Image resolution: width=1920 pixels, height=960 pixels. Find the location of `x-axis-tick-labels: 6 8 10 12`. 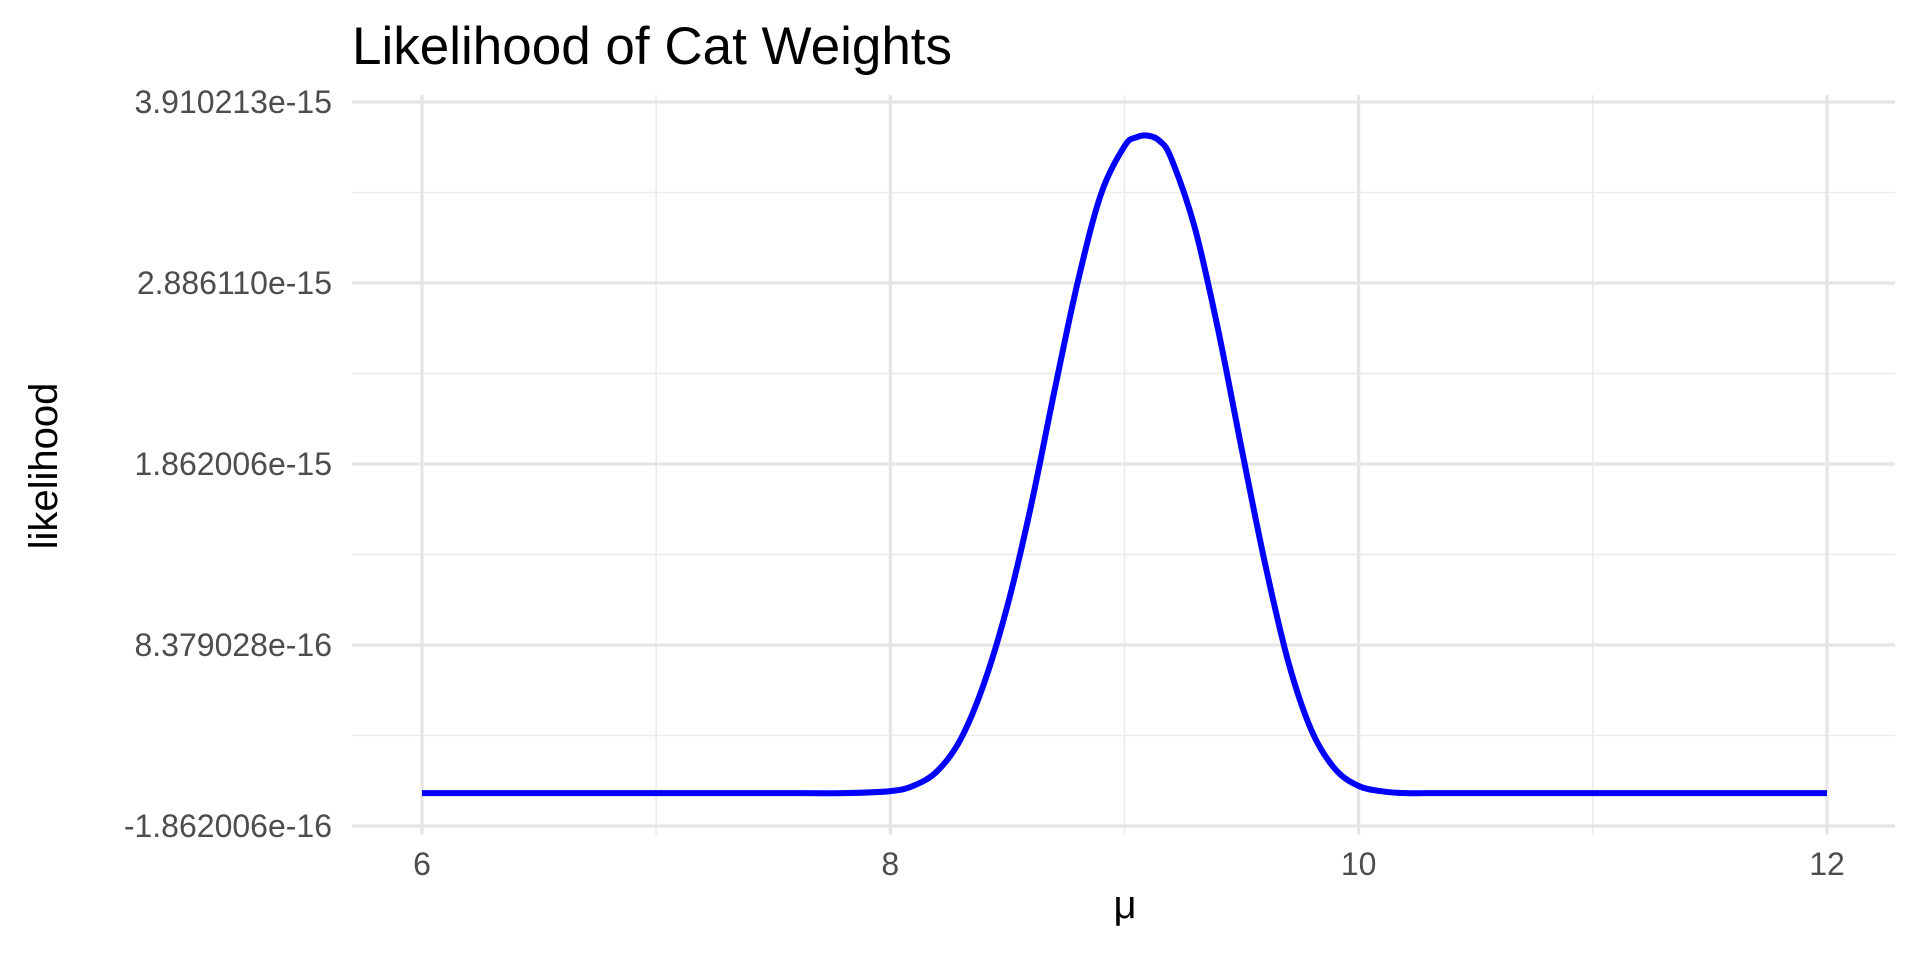

x-axis-tick-labels: 6 8 10 12 is located at coordinates (1129, 864).